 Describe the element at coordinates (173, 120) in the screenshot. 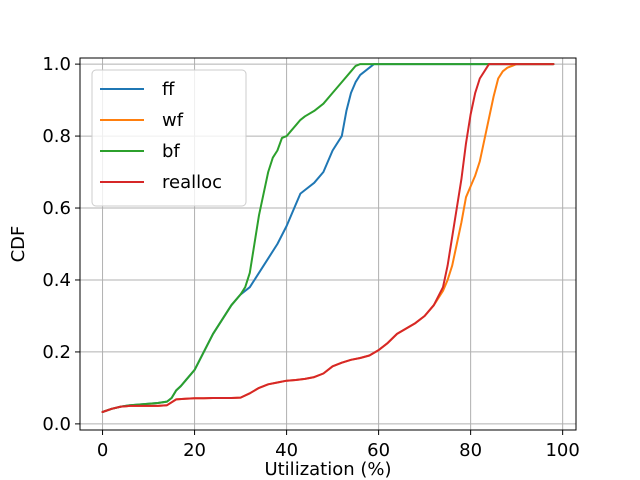

I see `legend-label-wf: wf` at that location.